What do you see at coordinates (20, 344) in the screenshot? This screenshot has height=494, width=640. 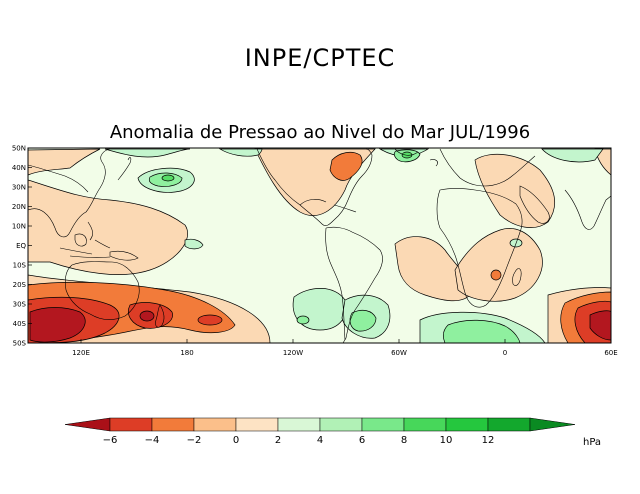 I see `lat-tick-label: 50S` at bounding box center [20, 344].